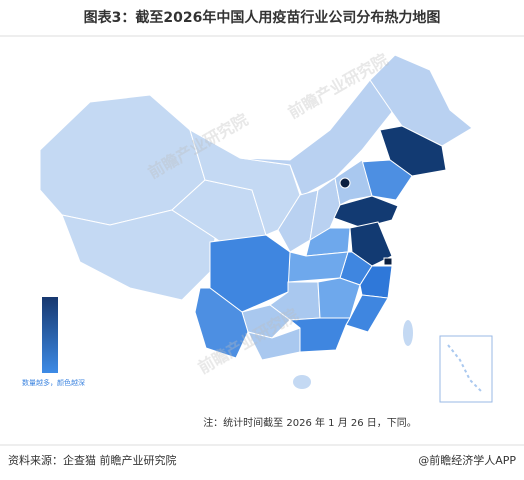  Describe the element at coordinates (262, 17) in the screenshot. I see `title: 图表3：截至2026年中国人用疫苗行业公司分布热力地图` at that location.